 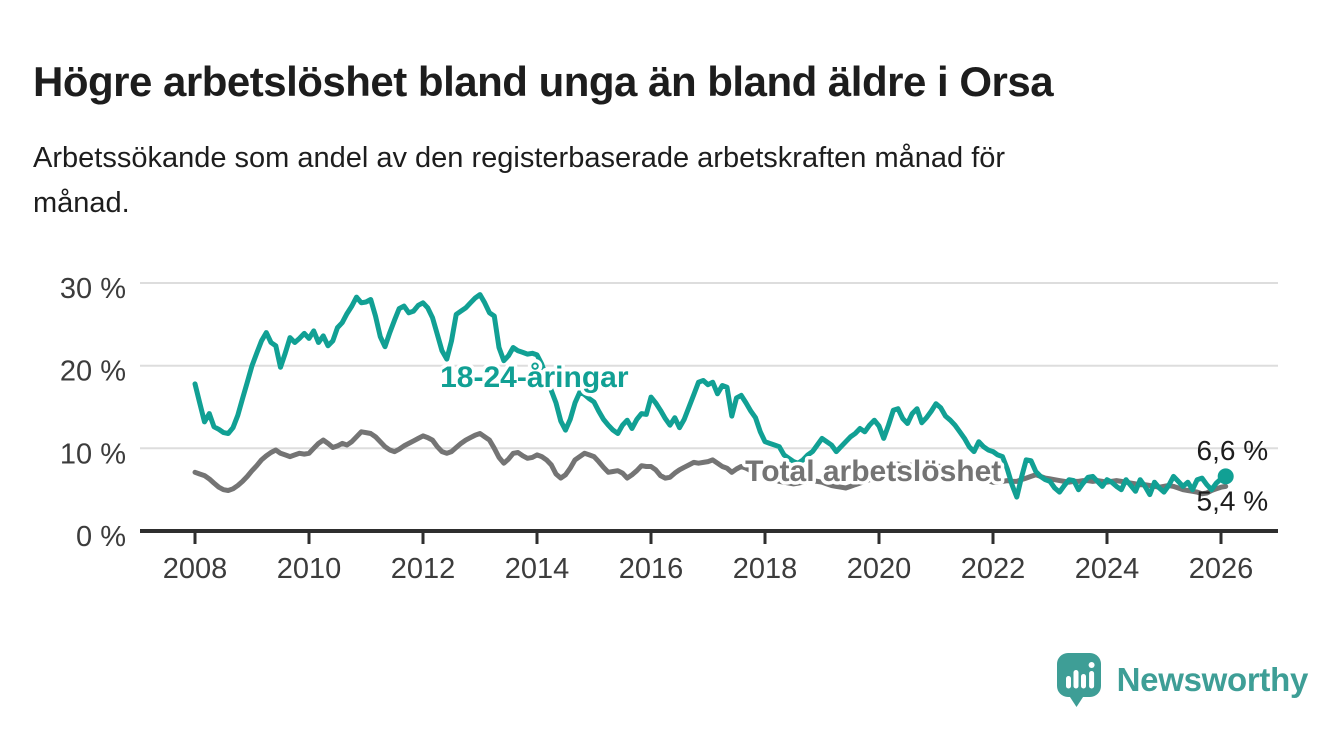 I want to click on x-tick-label-2018: 2018, so click(x=765, y=569).